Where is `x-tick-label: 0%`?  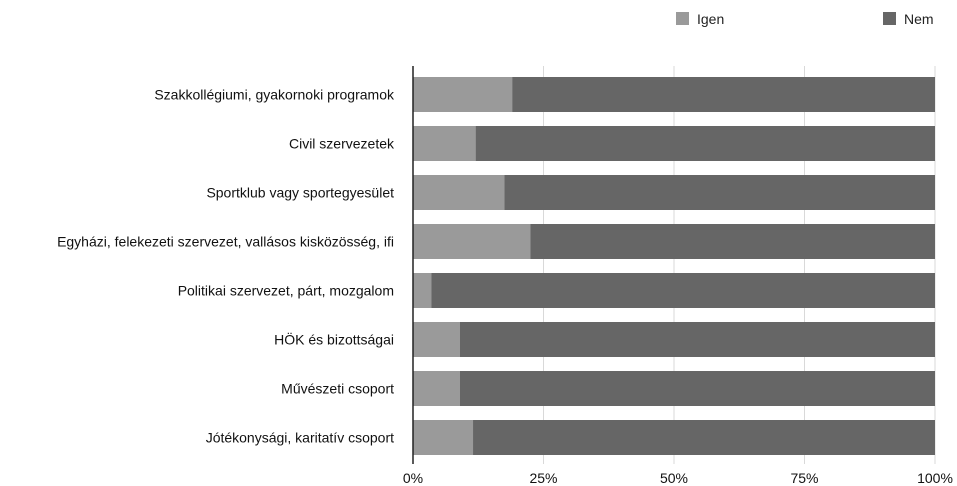
x-tick-label: 0% is located at coordinates (413, 478).